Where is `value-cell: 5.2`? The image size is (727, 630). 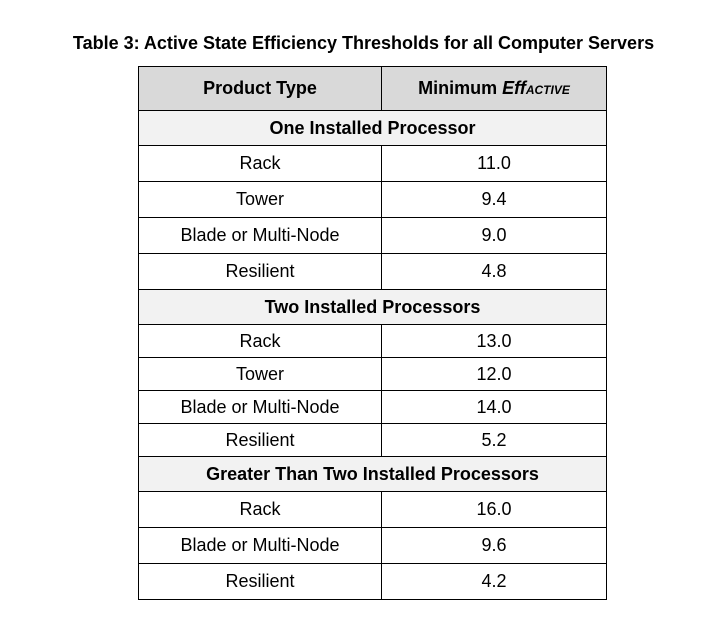
value-cell: 5.2 is located at coordinates (494, 440).